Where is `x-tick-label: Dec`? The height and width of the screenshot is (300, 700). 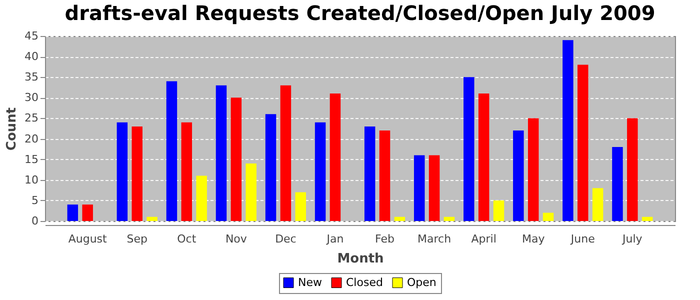 x-tick-label: Dec is located at coordinates (285, 239).